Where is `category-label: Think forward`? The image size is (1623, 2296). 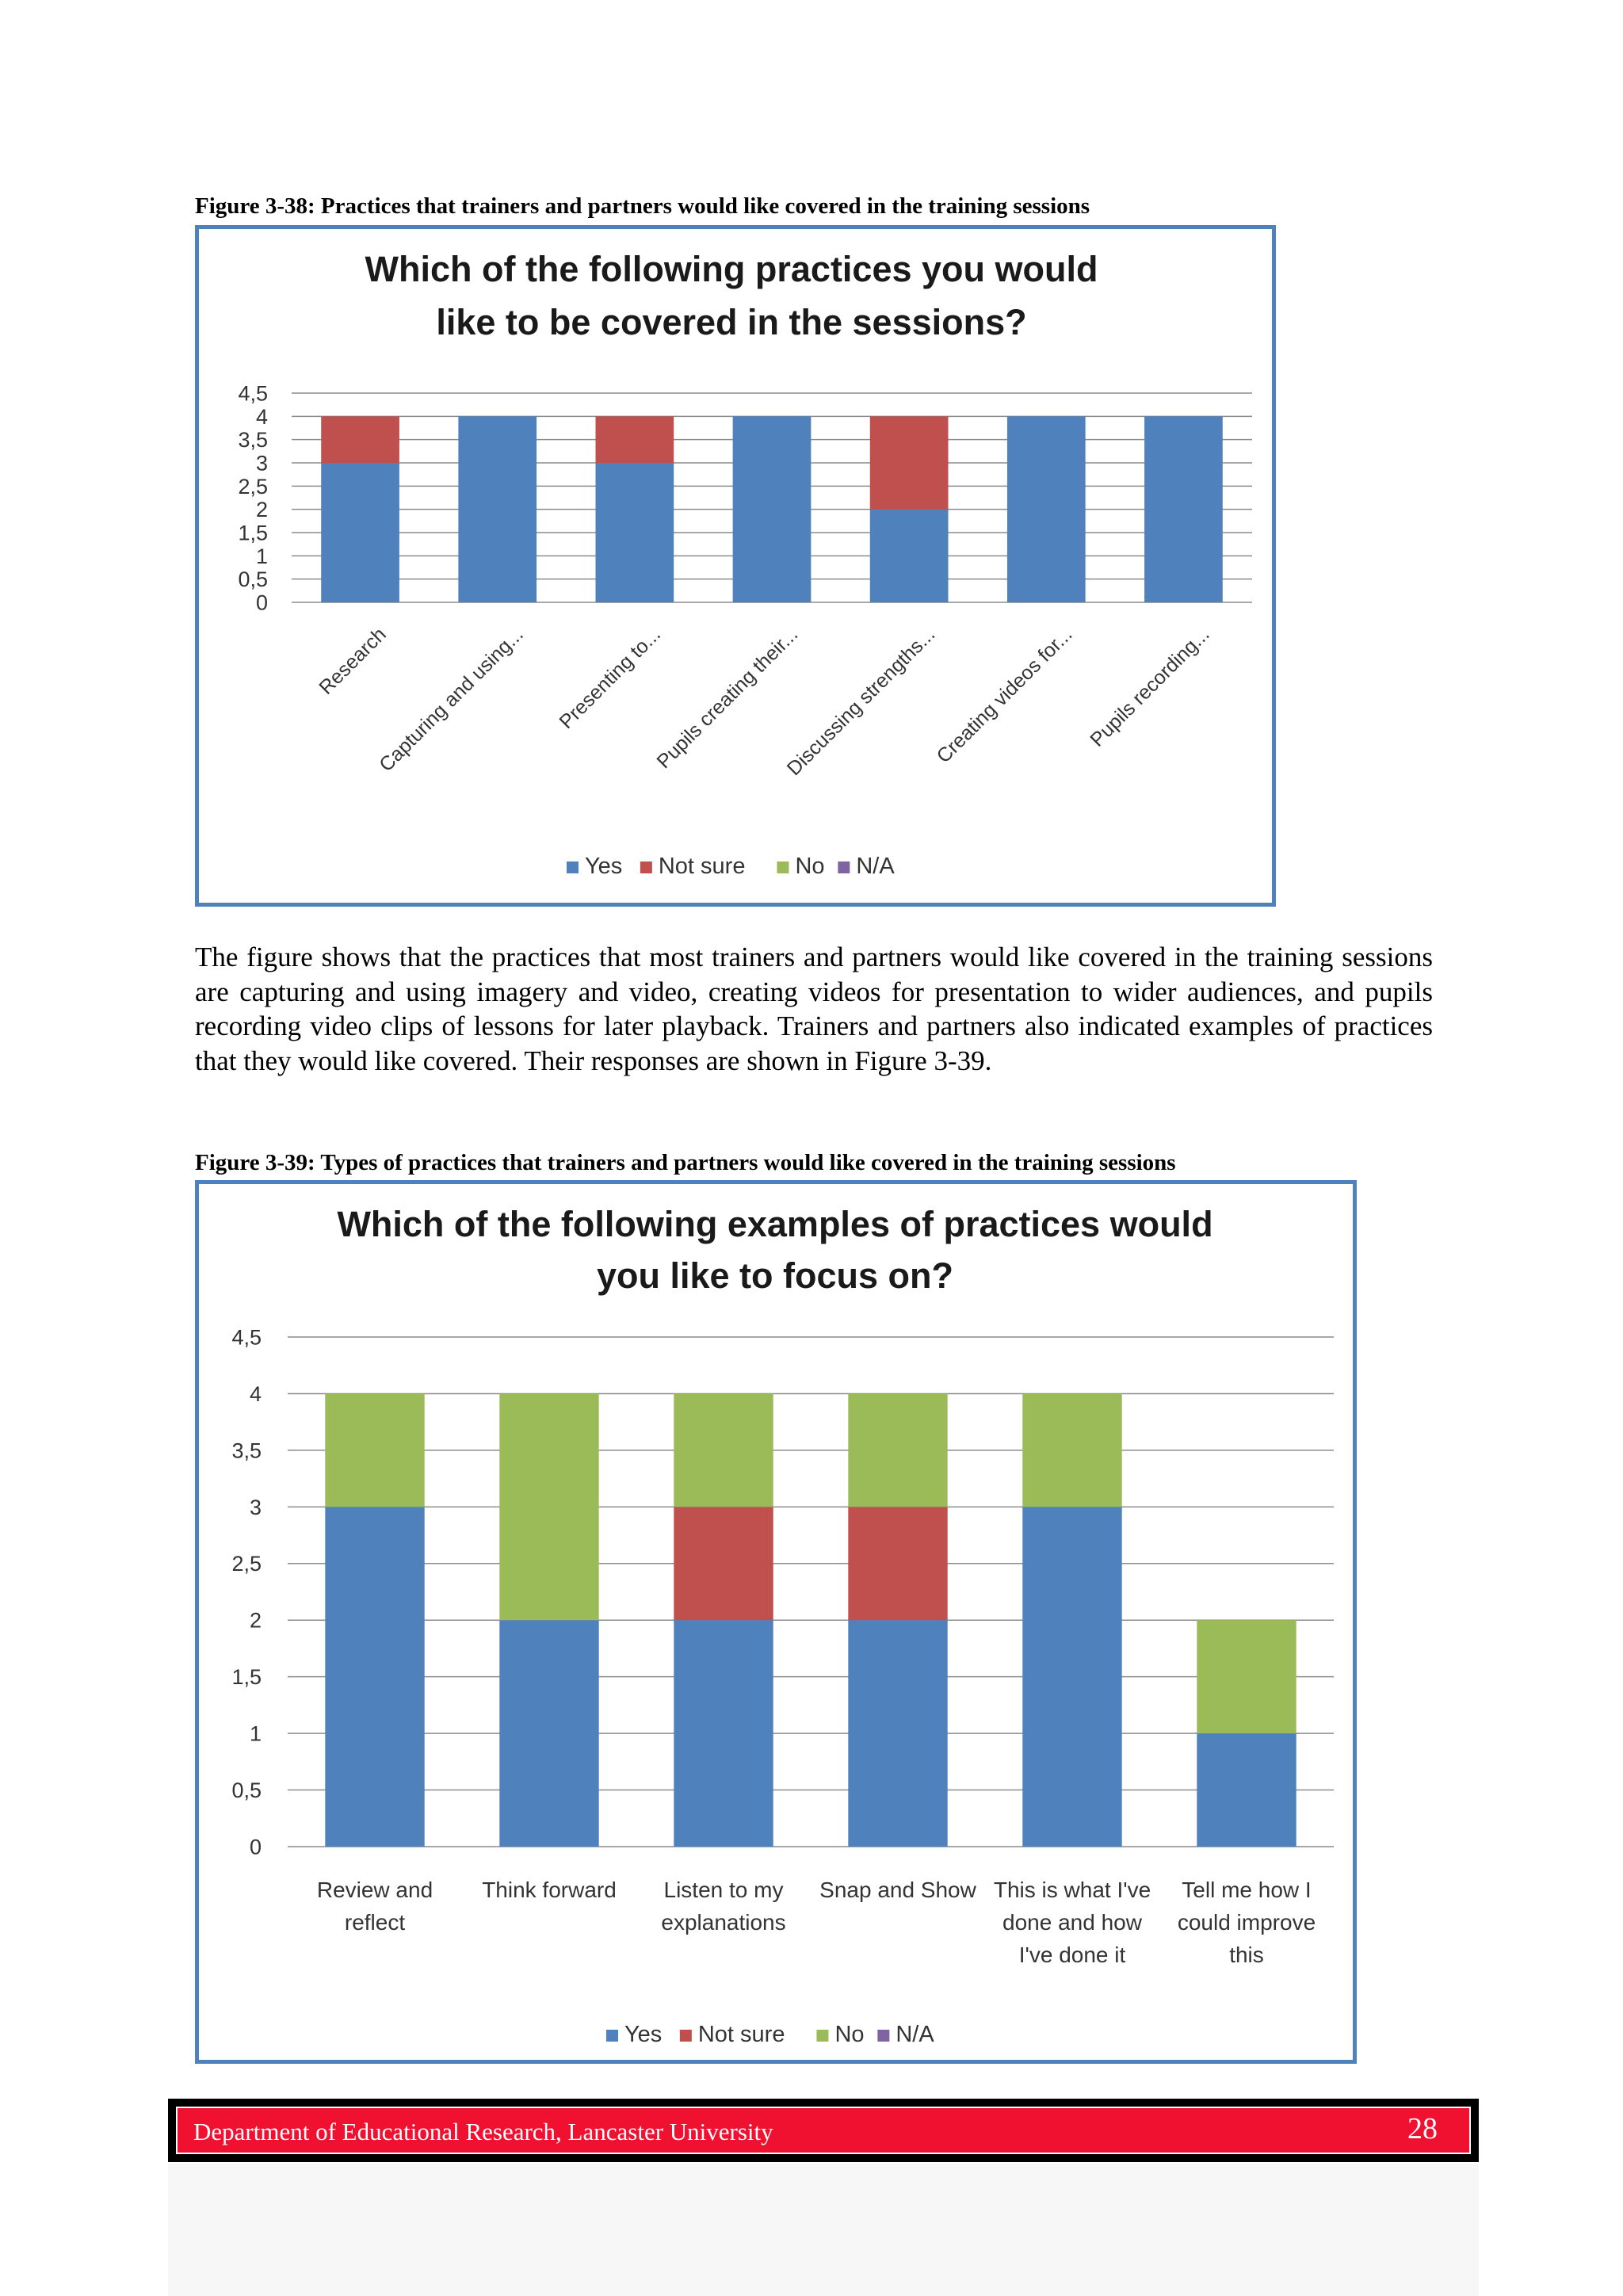
category-label: Think forward is located at coordinates (549, 1890).